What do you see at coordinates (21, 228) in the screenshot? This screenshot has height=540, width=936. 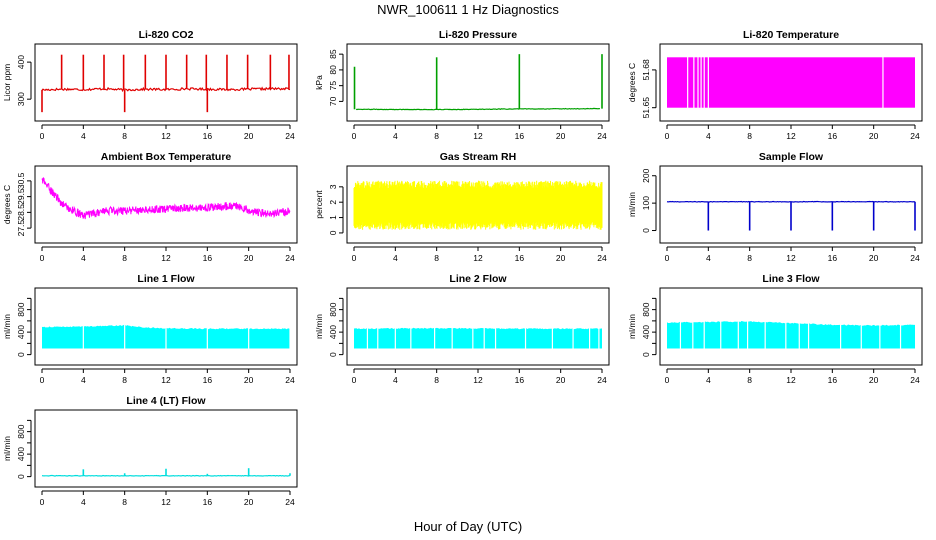 I see `y-tick-label: 27.5` at bounding box center [21, 228].